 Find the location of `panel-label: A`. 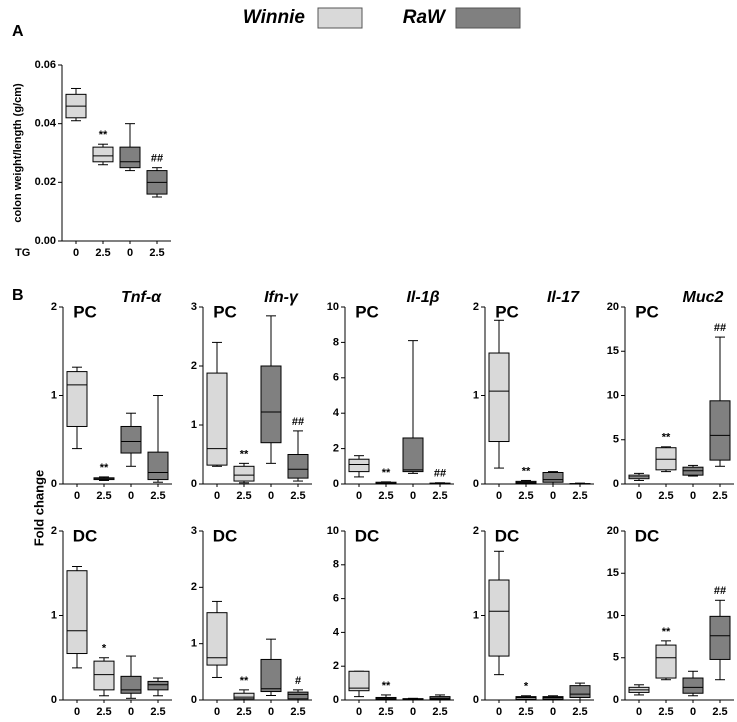

panel-label: A is located at coordinates (18, 31).